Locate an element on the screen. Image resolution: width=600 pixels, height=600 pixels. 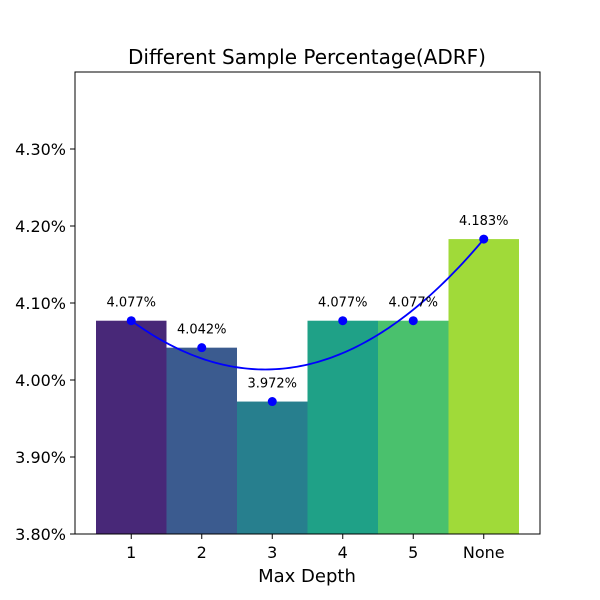
y-tick-label: 4.10% is located at coordinates (40, 303).